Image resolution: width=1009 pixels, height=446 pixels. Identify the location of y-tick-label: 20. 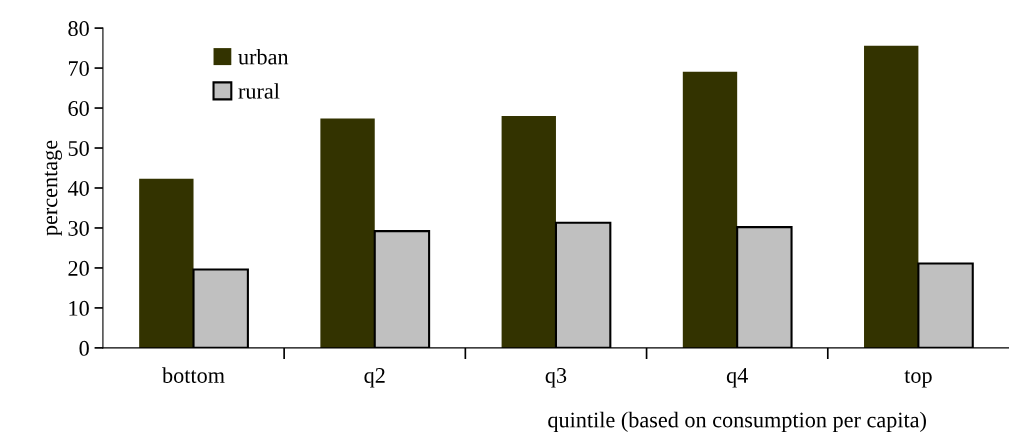
(78, 268).